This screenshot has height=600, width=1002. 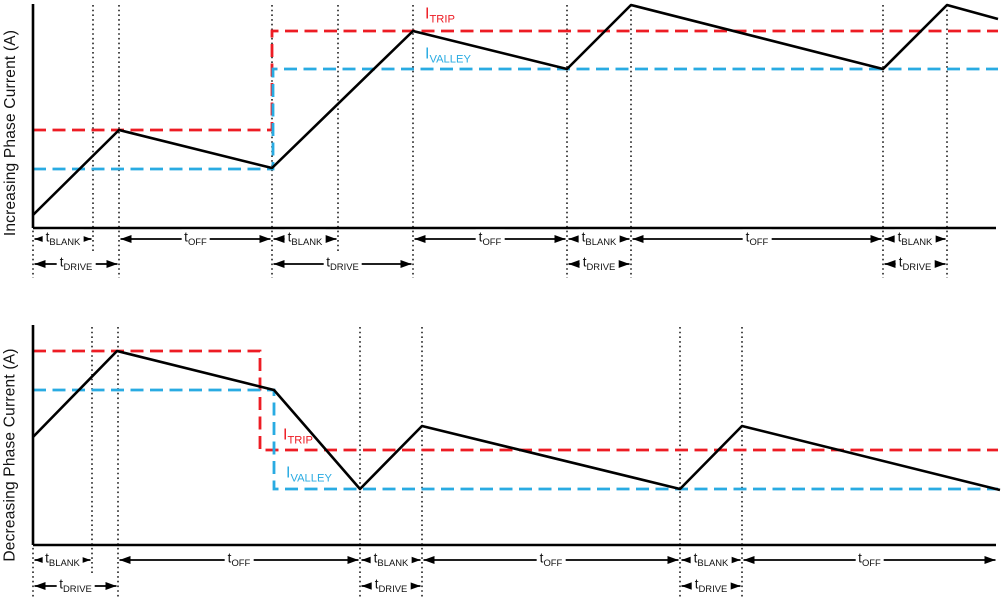 I want to click on y-axis-label-wrap-increasing: Increasing Phase Current (A), so click(x=11, y=133).